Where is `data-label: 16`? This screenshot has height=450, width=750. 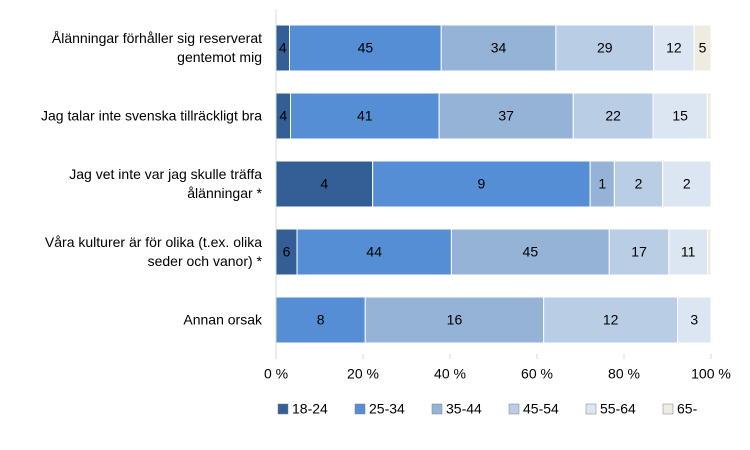 data-label: 16 is located at coordinates (455, 320).